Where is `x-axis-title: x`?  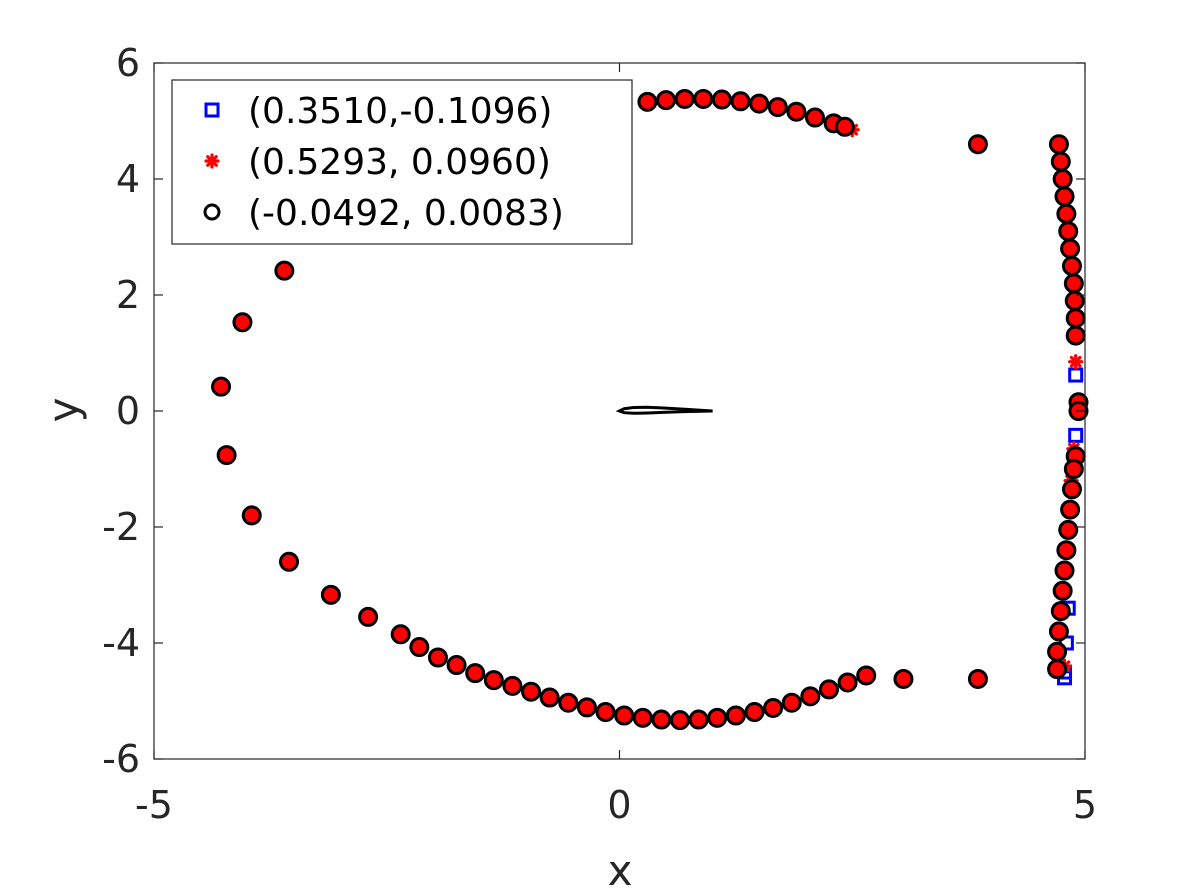 x-axis-title: x is located at coordinates (620, 870).